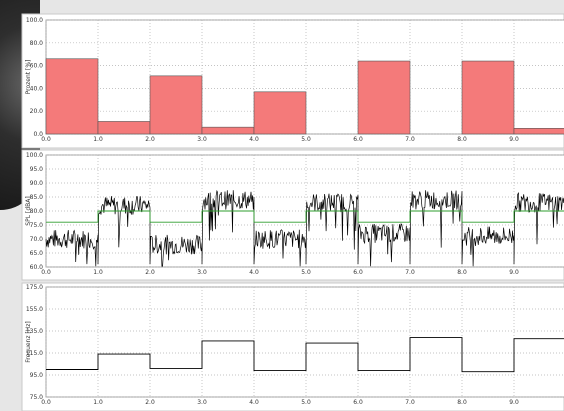  Describe the element at coordinates (305, 355) in the screenshot. I see `frequency-step-line` at that location.